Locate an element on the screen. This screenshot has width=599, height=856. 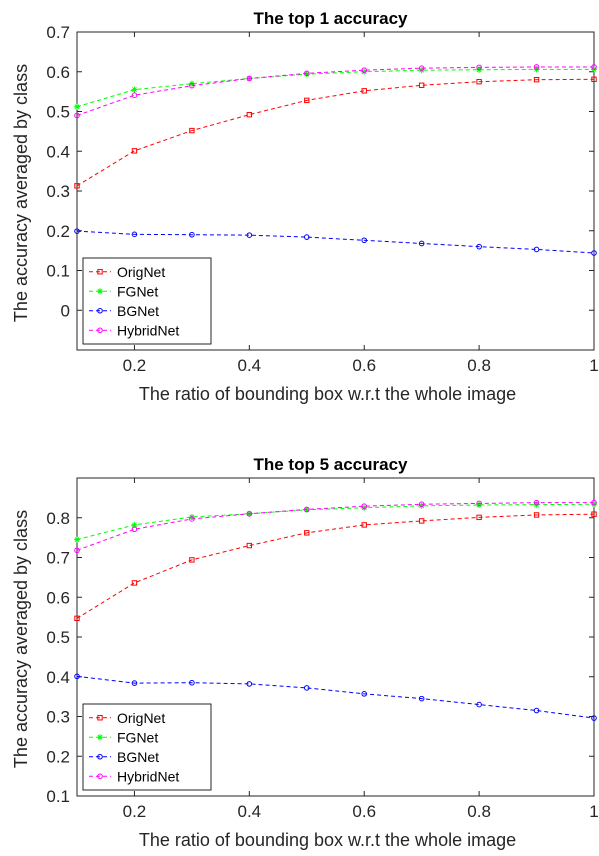
y-tick-label: 0.5 is located at coordinates (58, 112).